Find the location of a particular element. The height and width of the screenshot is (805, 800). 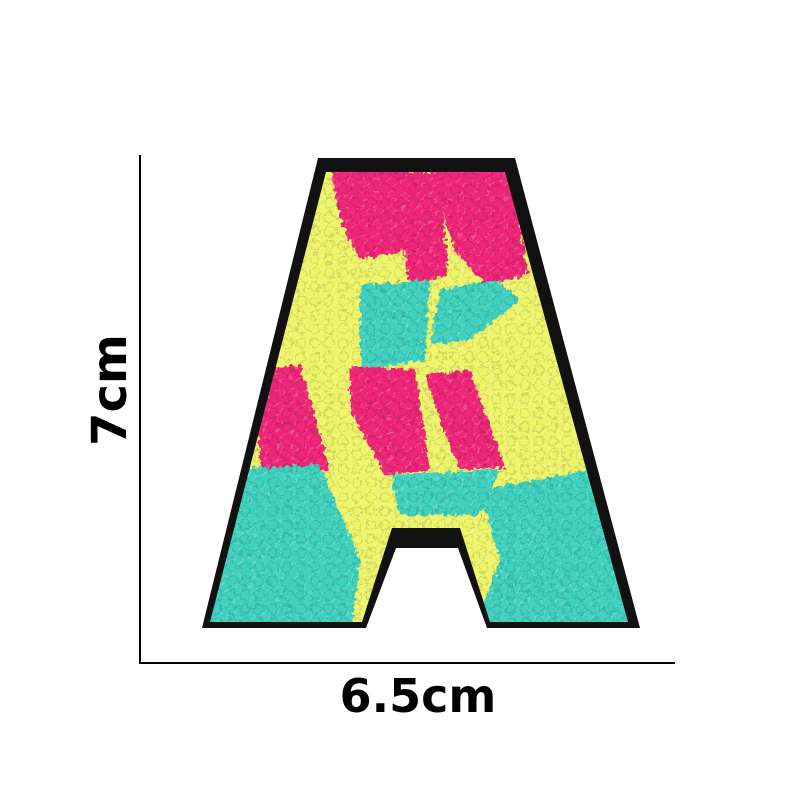

height-label: 7cm is located at coordinates (110, 390).